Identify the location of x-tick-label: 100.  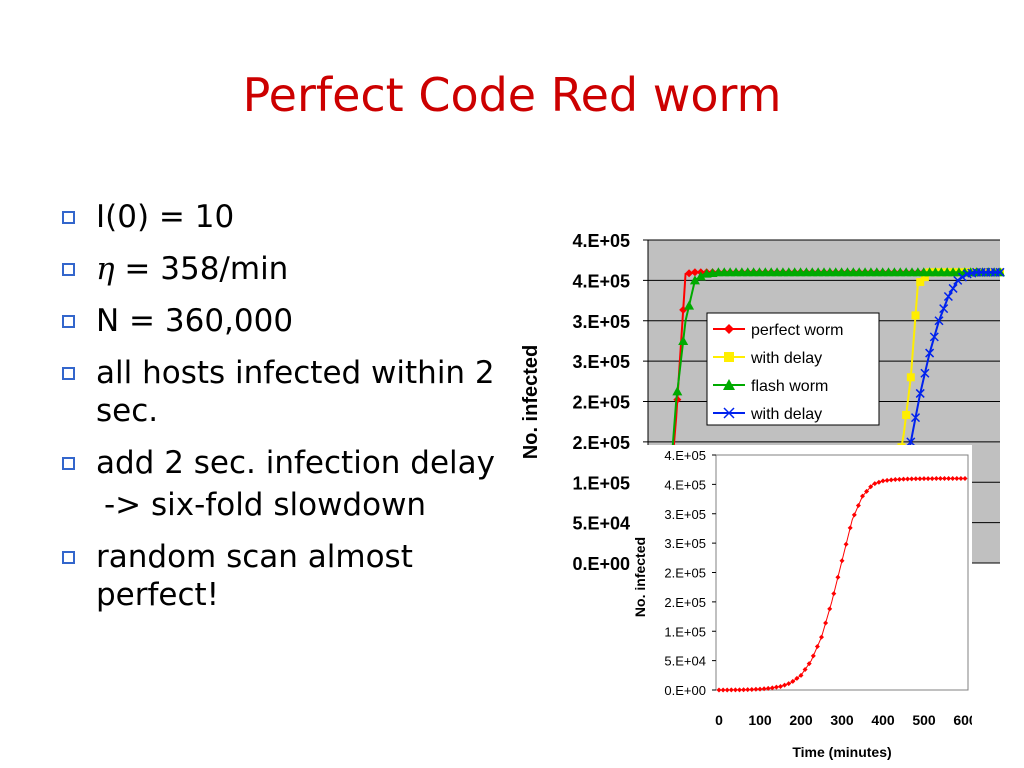
(760, 720).